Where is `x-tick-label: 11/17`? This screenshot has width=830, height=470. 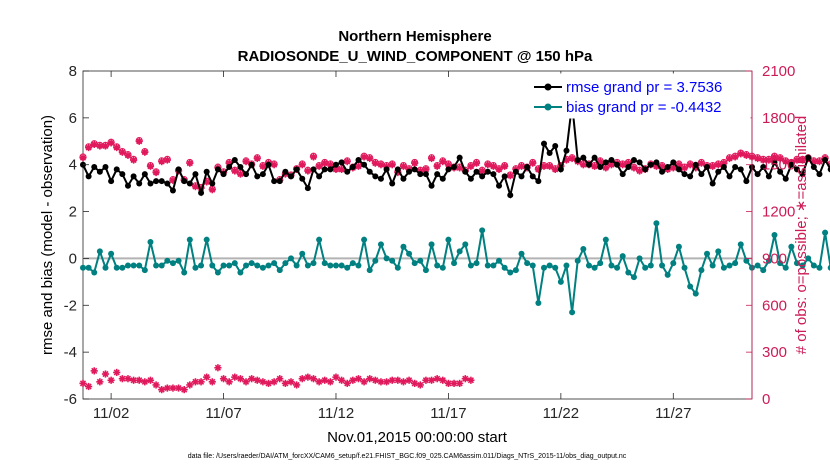
x-tick-label: 11/17 is located at coordinates (448, 413).